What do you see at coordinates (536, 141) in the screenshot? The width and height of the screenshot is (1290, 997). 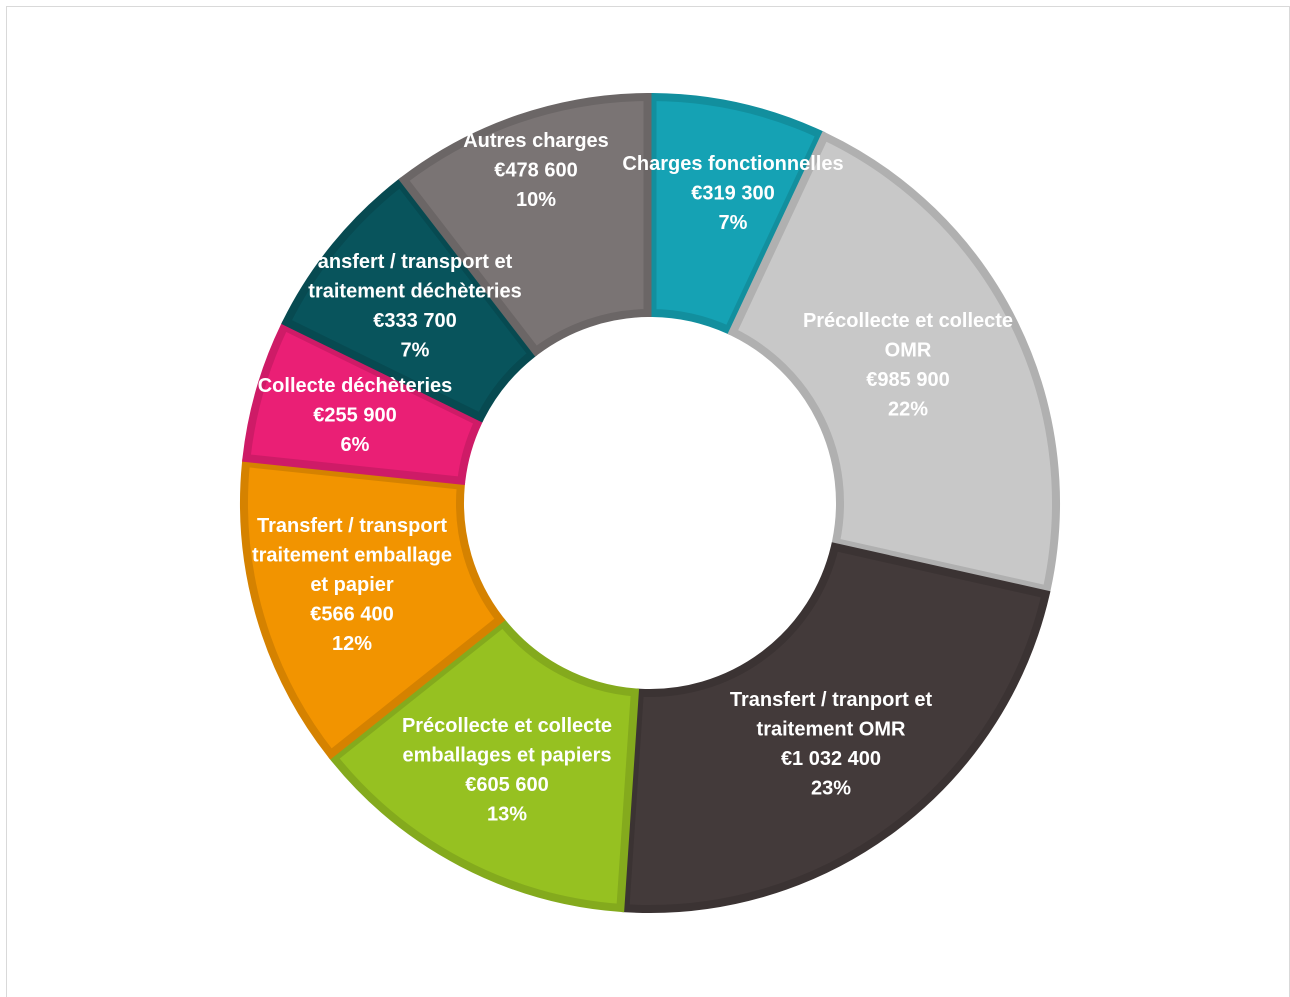 I see `slice-name-line: Autres charges` at bounding box center [536, 141].